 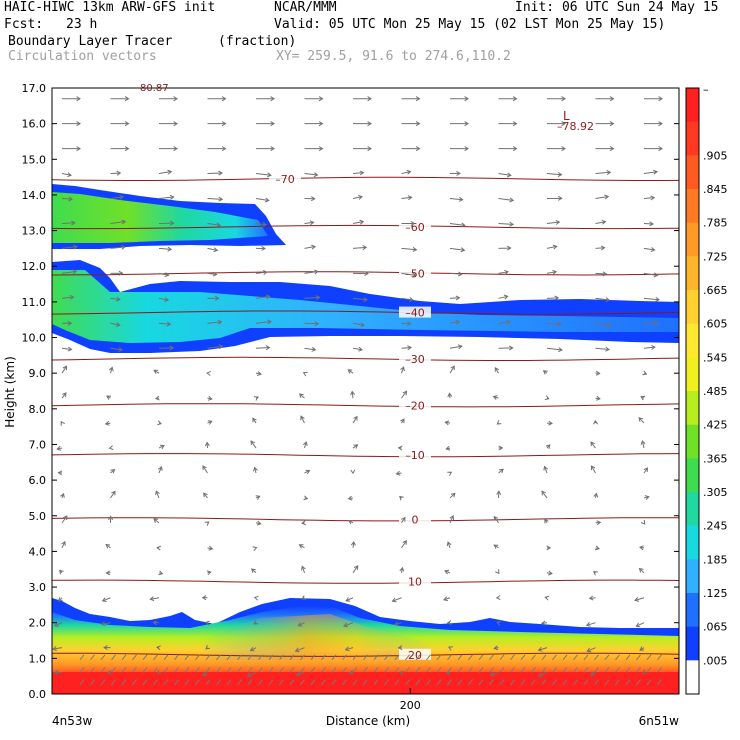 What do you see at coordinates (715, 593) in the screenshot?
I see `colorbar-label: .125` at bounding box center [715, 593].